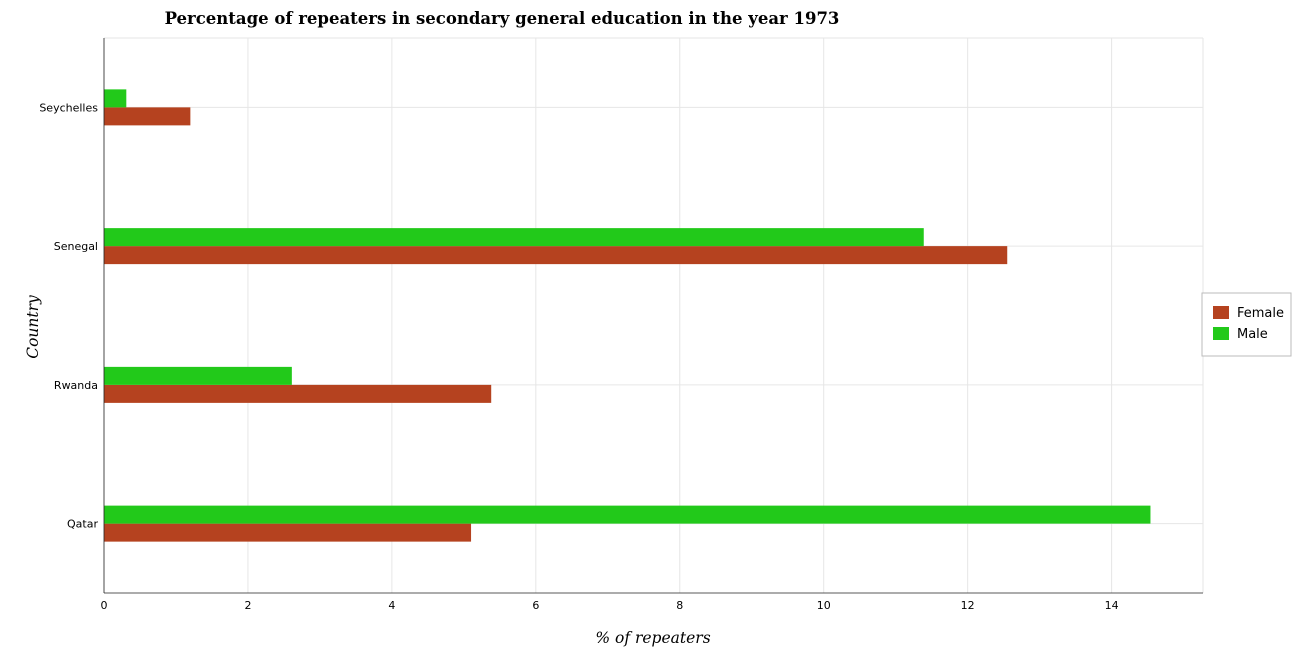 This screenshot has width=1292, height=650. What do you see at coordinates (679, 605) in the screenshot?
I see `x-tick-label: 8` at bounding box center [679, 605].